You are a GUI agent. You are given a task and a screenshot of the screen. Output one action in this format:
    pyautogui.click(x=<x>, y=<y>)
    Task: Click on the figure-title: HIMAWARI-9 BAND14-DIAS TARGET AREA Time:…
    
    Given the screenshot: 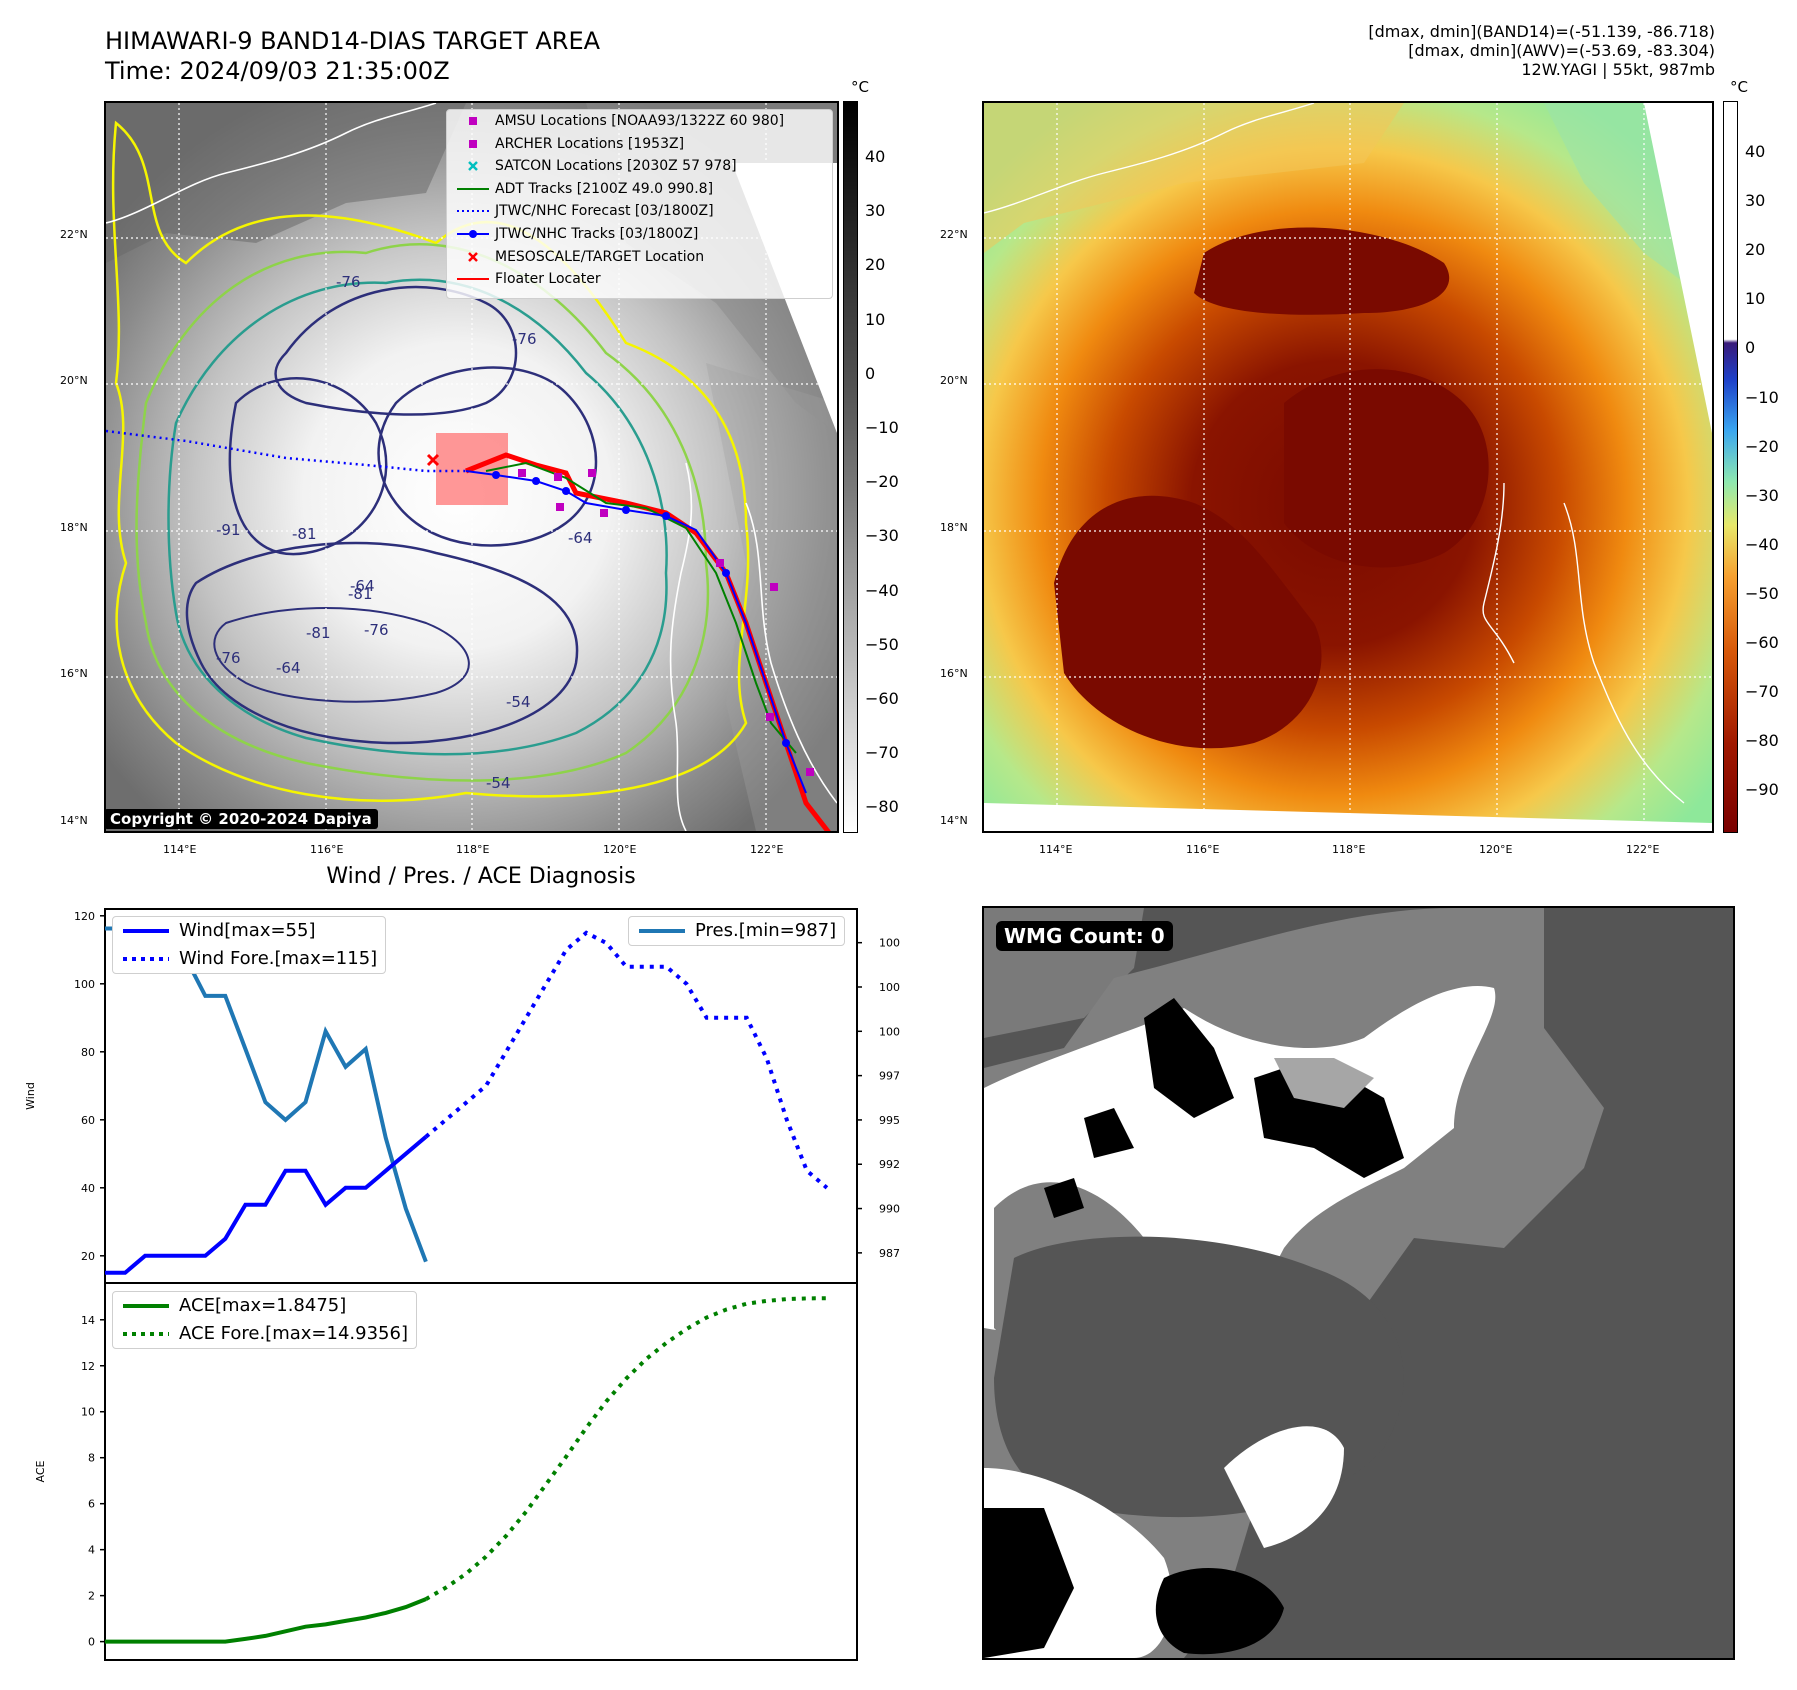 What is the action you would take?
    pyautogui.click(x=352, y=56)
    